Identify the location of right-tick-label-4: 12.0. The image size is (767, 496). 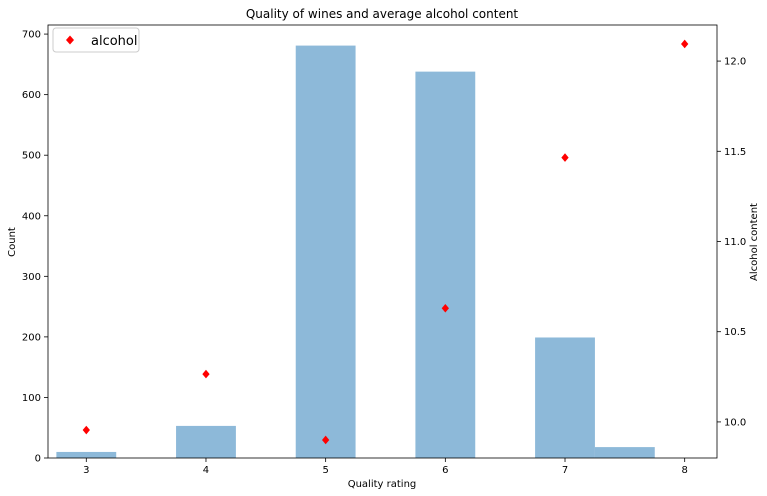
(735, 62).